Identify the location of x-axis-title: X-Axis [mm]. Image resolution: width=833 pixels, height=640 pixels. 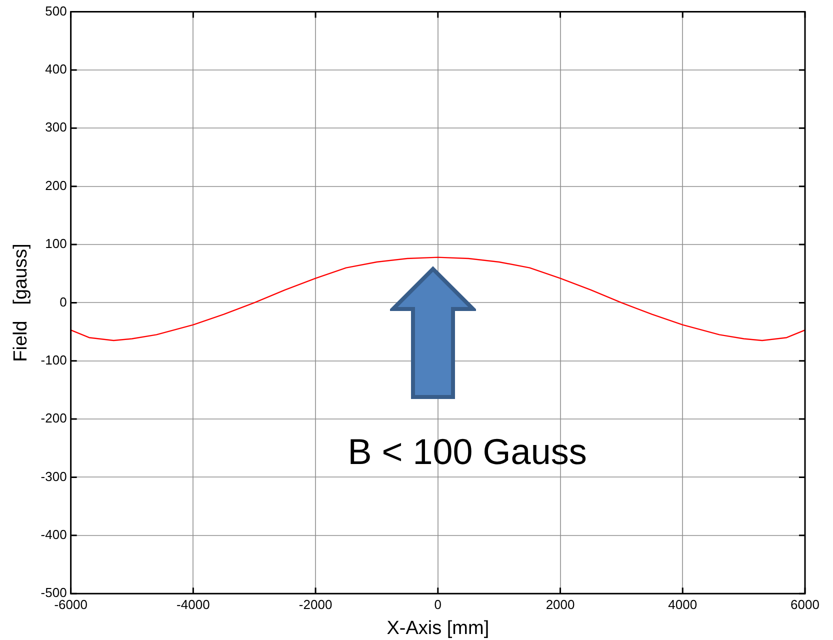
(438, 628).